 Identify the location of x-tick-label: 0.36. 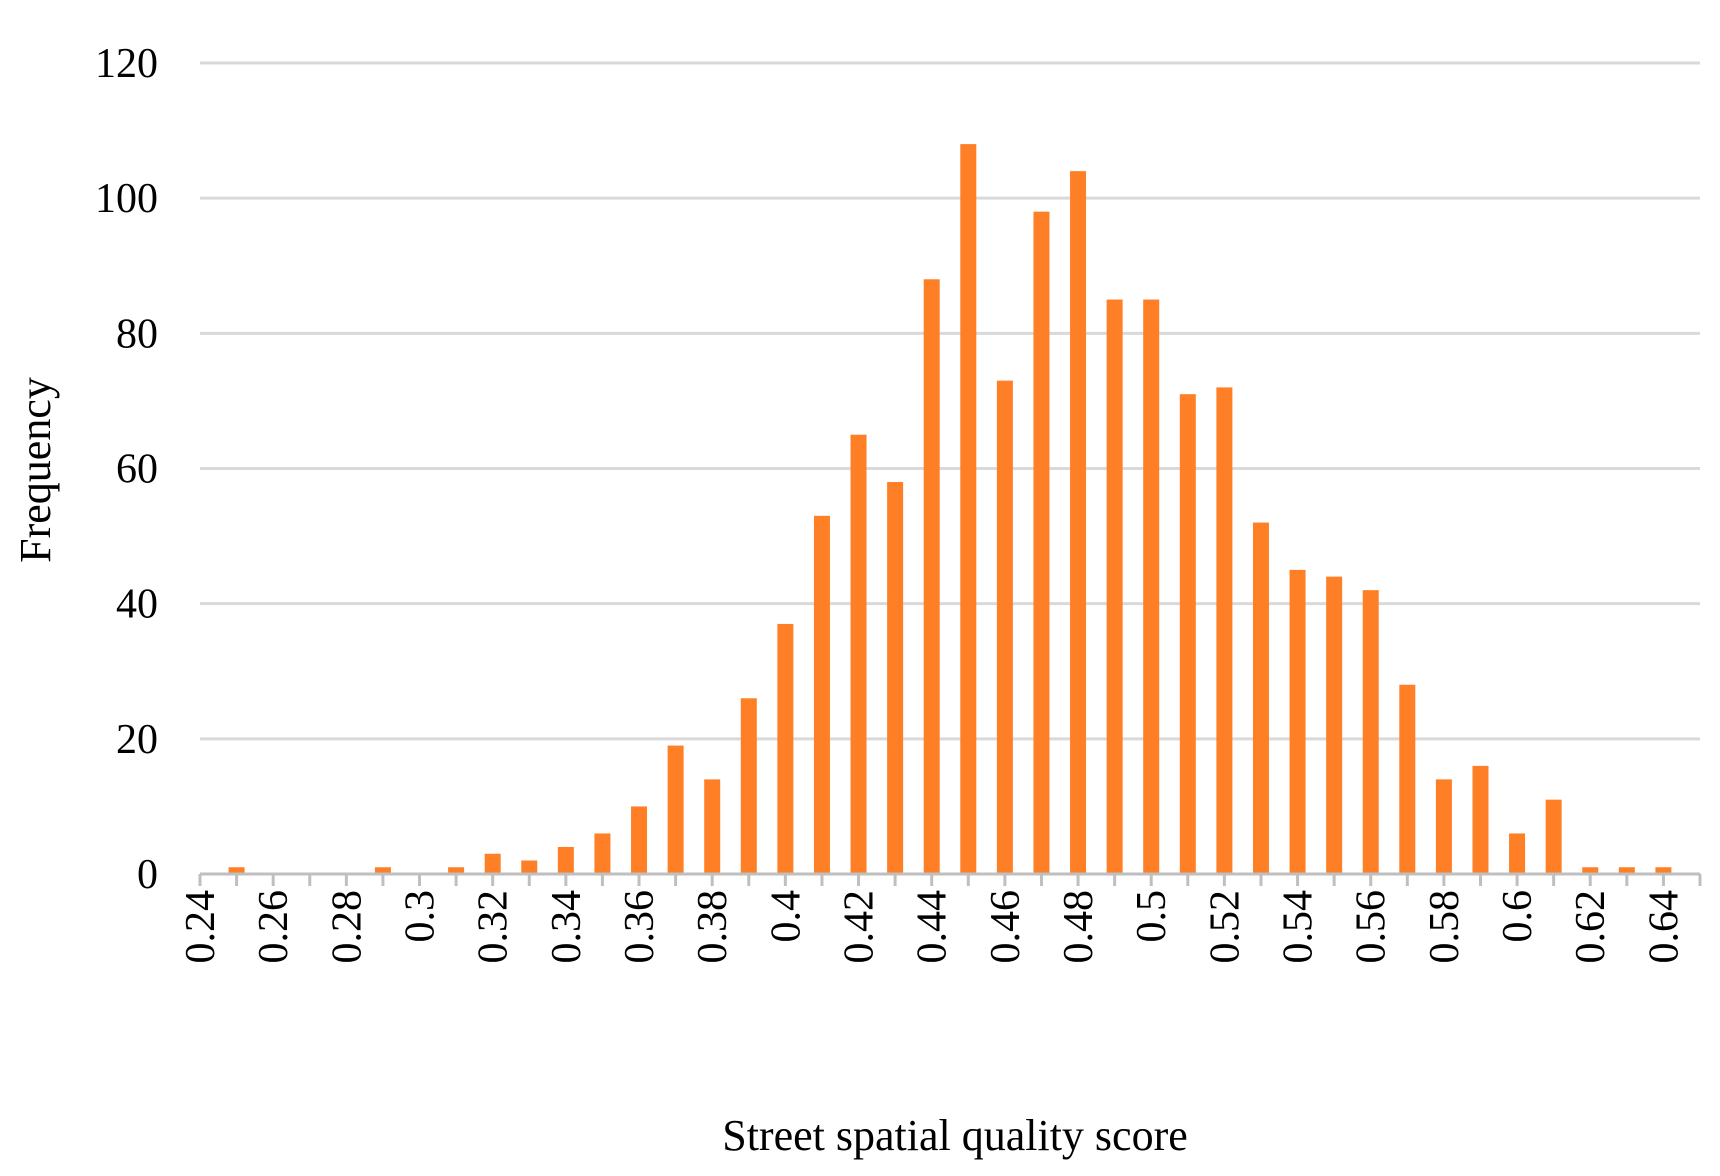
(640, 927).